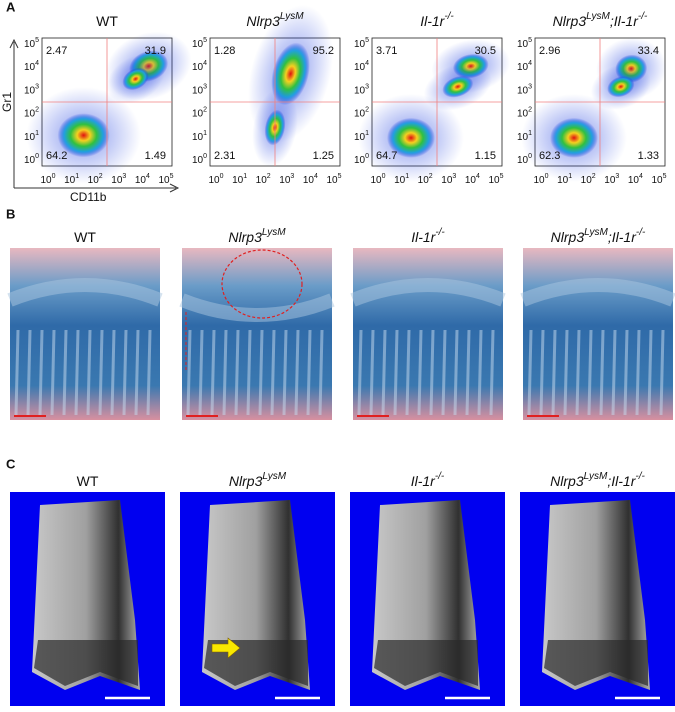 This screenshot has width=675, height=712. I want to click on tick-exponent: 1, so click(205, 133).